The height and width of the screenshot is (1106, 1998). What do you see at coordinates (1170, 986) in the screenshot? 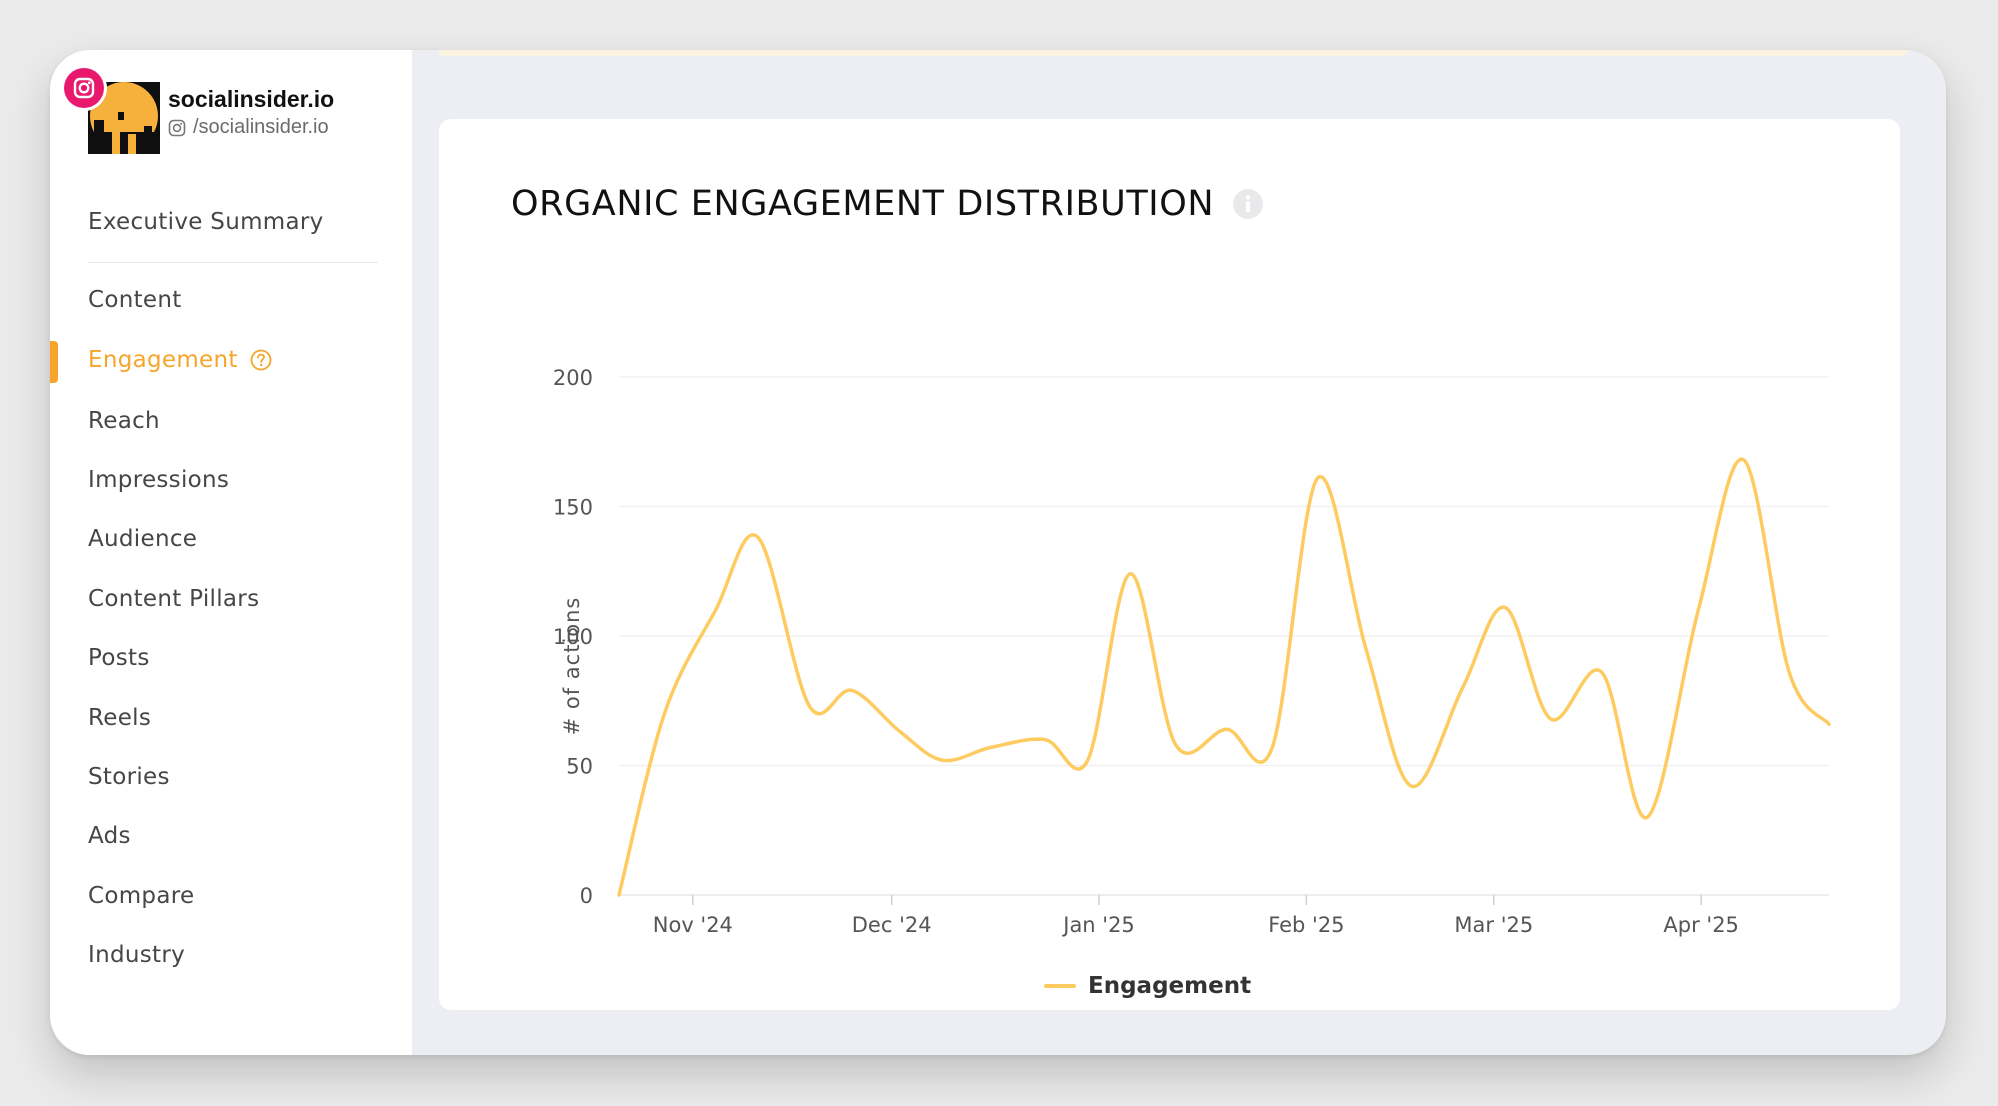
I see `legend-label: Engagement` at bounding box center [1170, 986].